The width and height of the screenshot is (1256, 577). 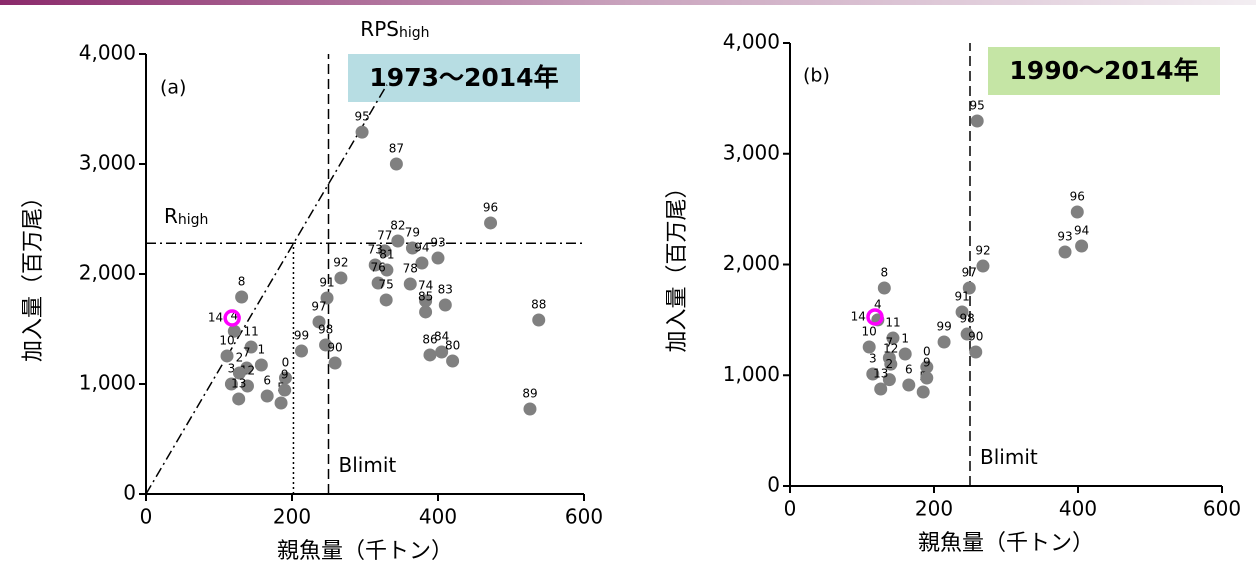 I want to click on x-tick-label: 400, so click(x=1078, y=509).